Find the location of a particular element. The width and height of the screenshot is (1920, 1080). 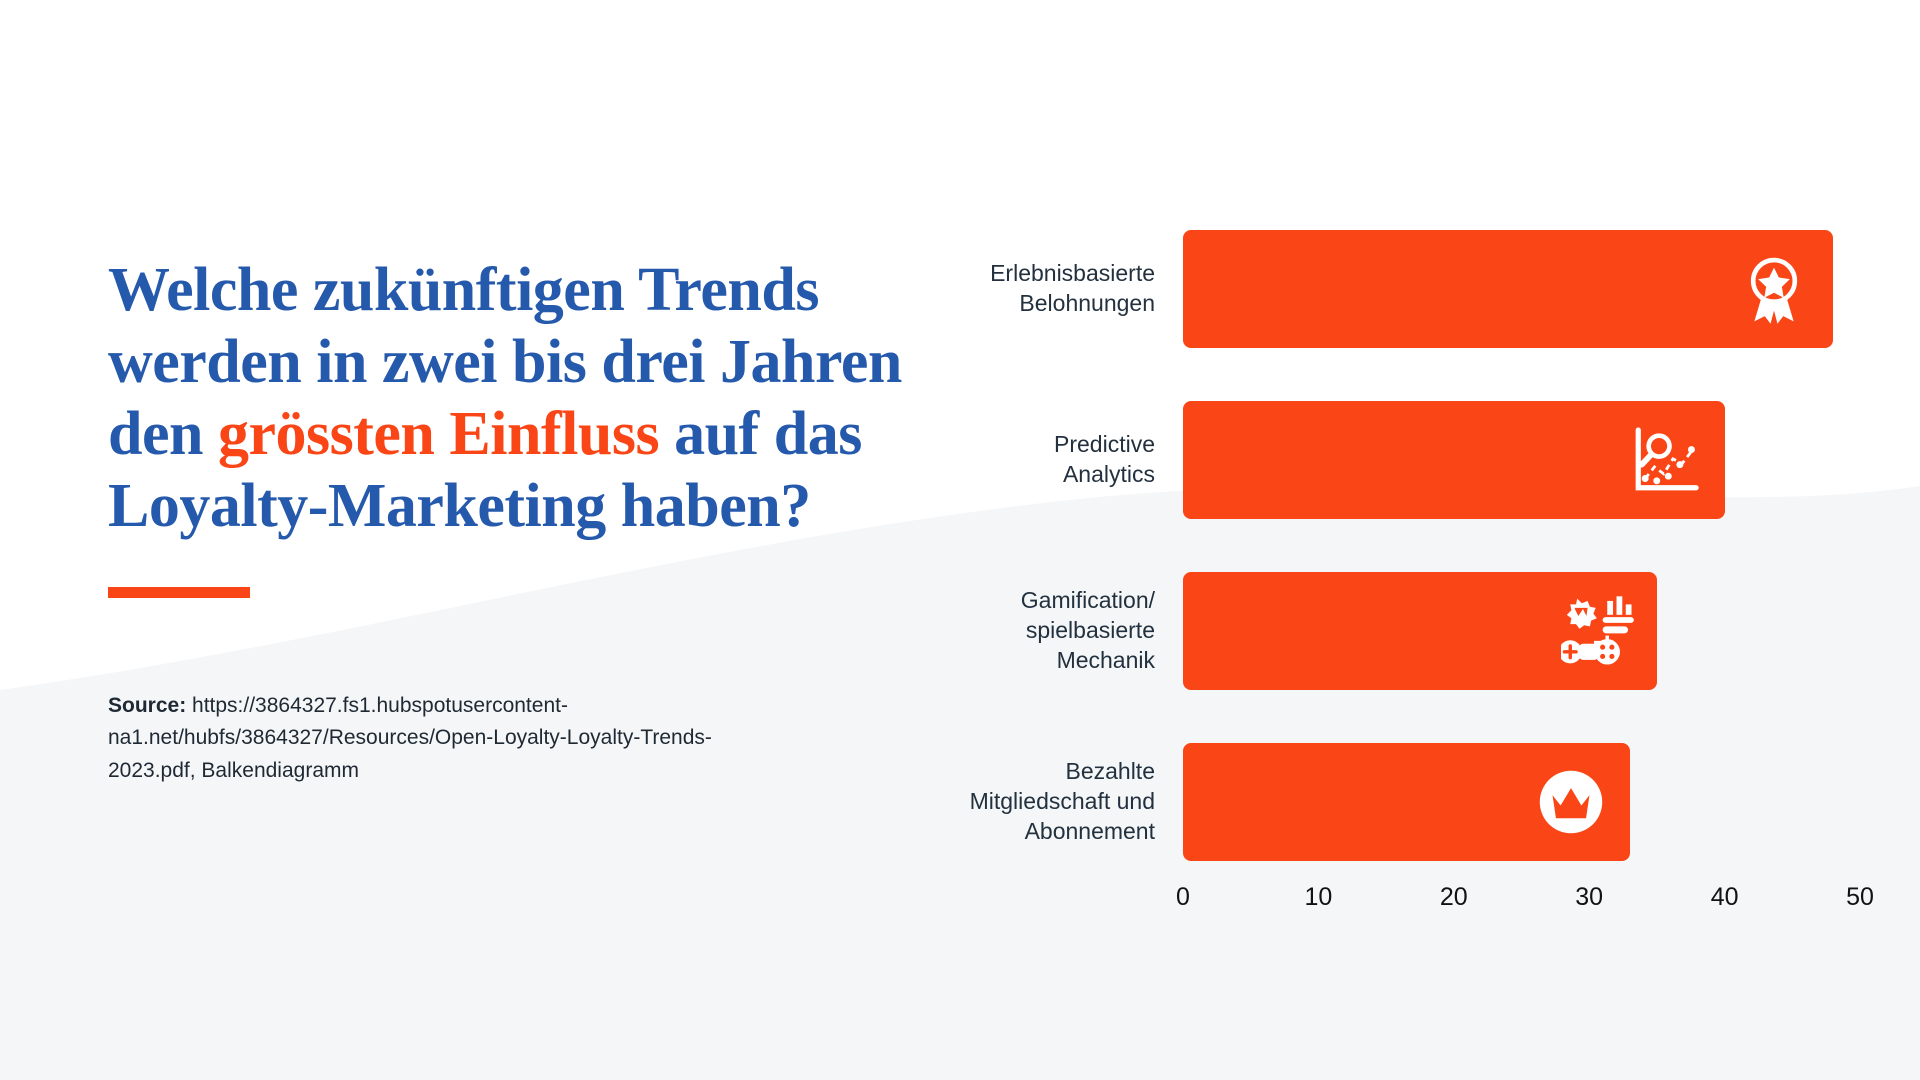

gamification-gamepad-icon is located at coordinates (1597, 631).